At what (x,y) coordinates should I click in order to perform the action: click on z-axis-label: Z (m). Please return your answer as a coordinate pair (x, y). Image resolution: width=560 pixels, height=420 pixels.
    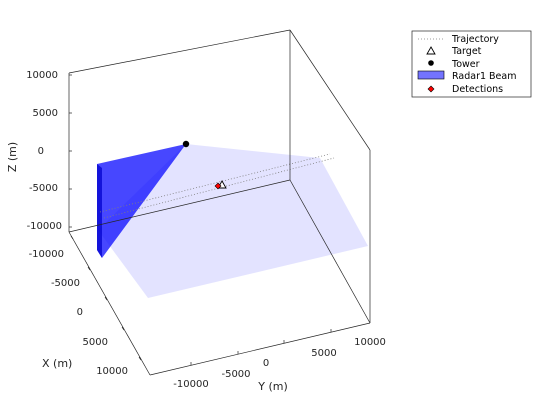
    Looking at the image, I should click on (12, 157).